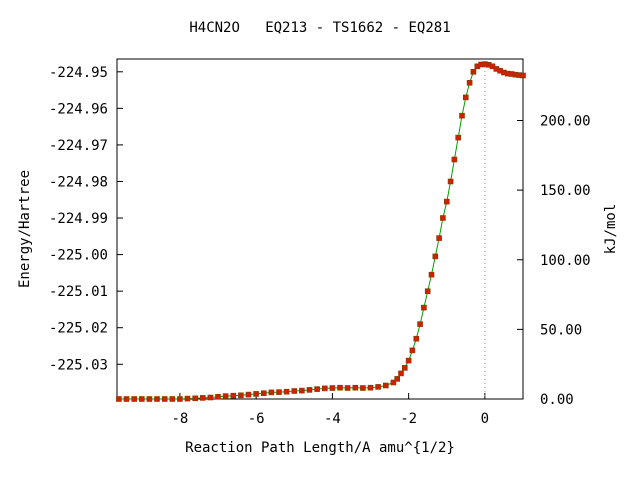  What do you see at coordinates (565, 261) in the screenshot?
I see `y2-tick-label: 100.00` at bounding box center [565, 261].